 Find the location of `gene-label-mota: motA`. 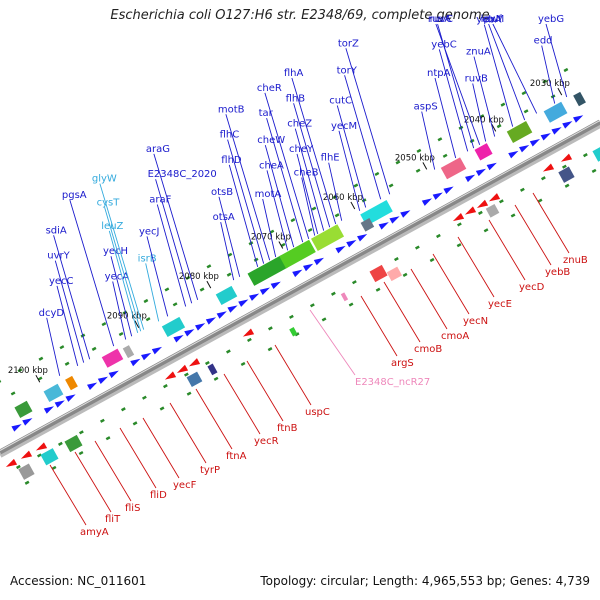

gene-label-mota: motA is located at coordinates (268, 194).